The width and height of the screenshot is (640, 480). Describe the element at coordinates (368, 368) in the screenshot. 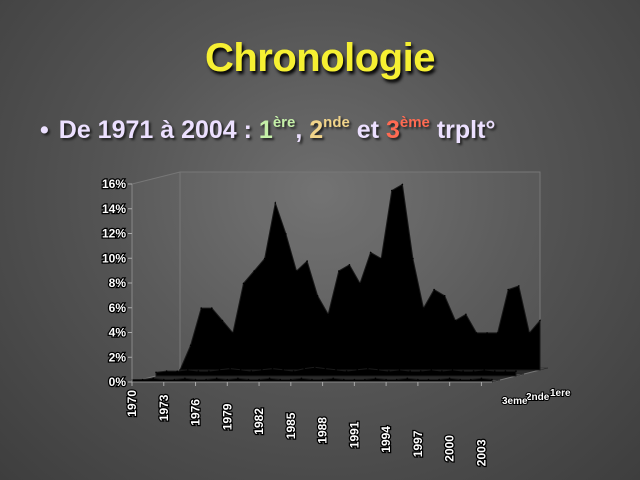

I see `data-point-2nde-1990` at that location.